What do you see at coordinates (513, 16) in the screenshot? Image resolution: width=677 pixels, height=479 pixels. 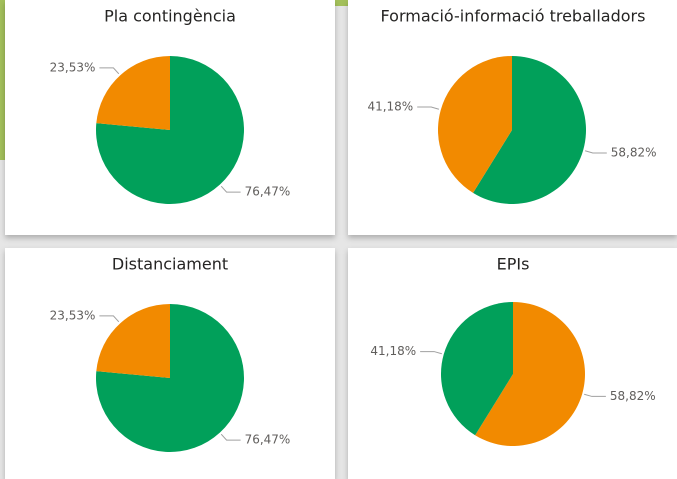 I see `chart-title: Formació-informació treballadors` at bounding box center [513, 16].